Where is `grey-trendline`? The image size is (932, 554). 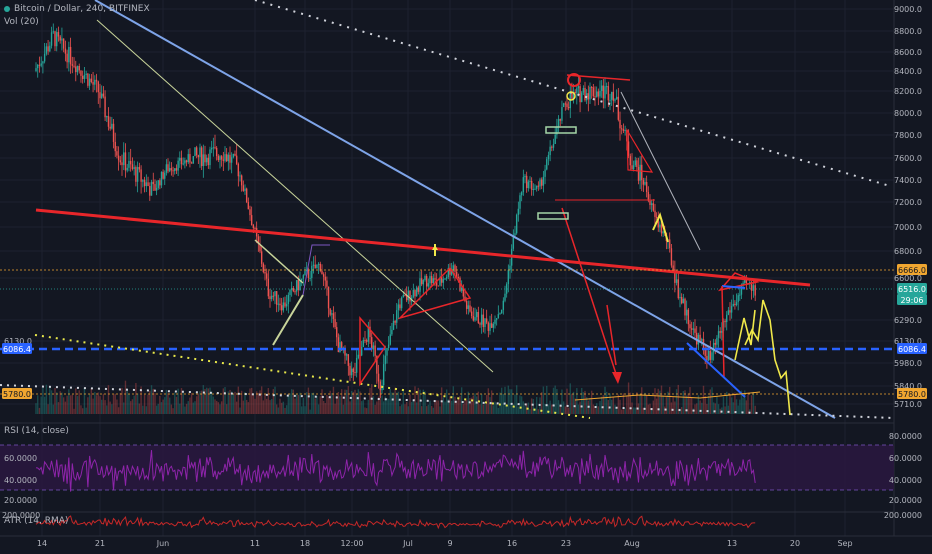
grey-trendline is located at coordinates (660, 171).